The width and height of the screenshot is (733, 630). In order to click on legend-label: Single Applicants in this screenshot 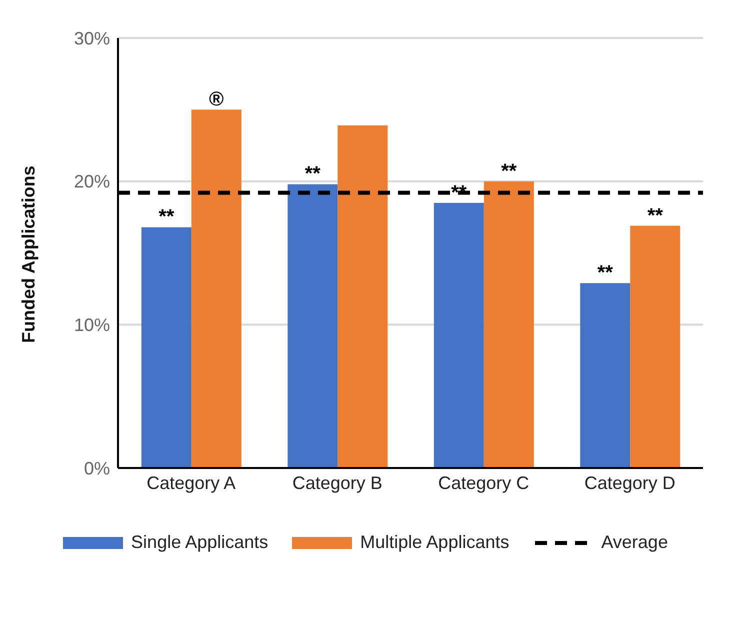, I will do `click(199, 542)`.